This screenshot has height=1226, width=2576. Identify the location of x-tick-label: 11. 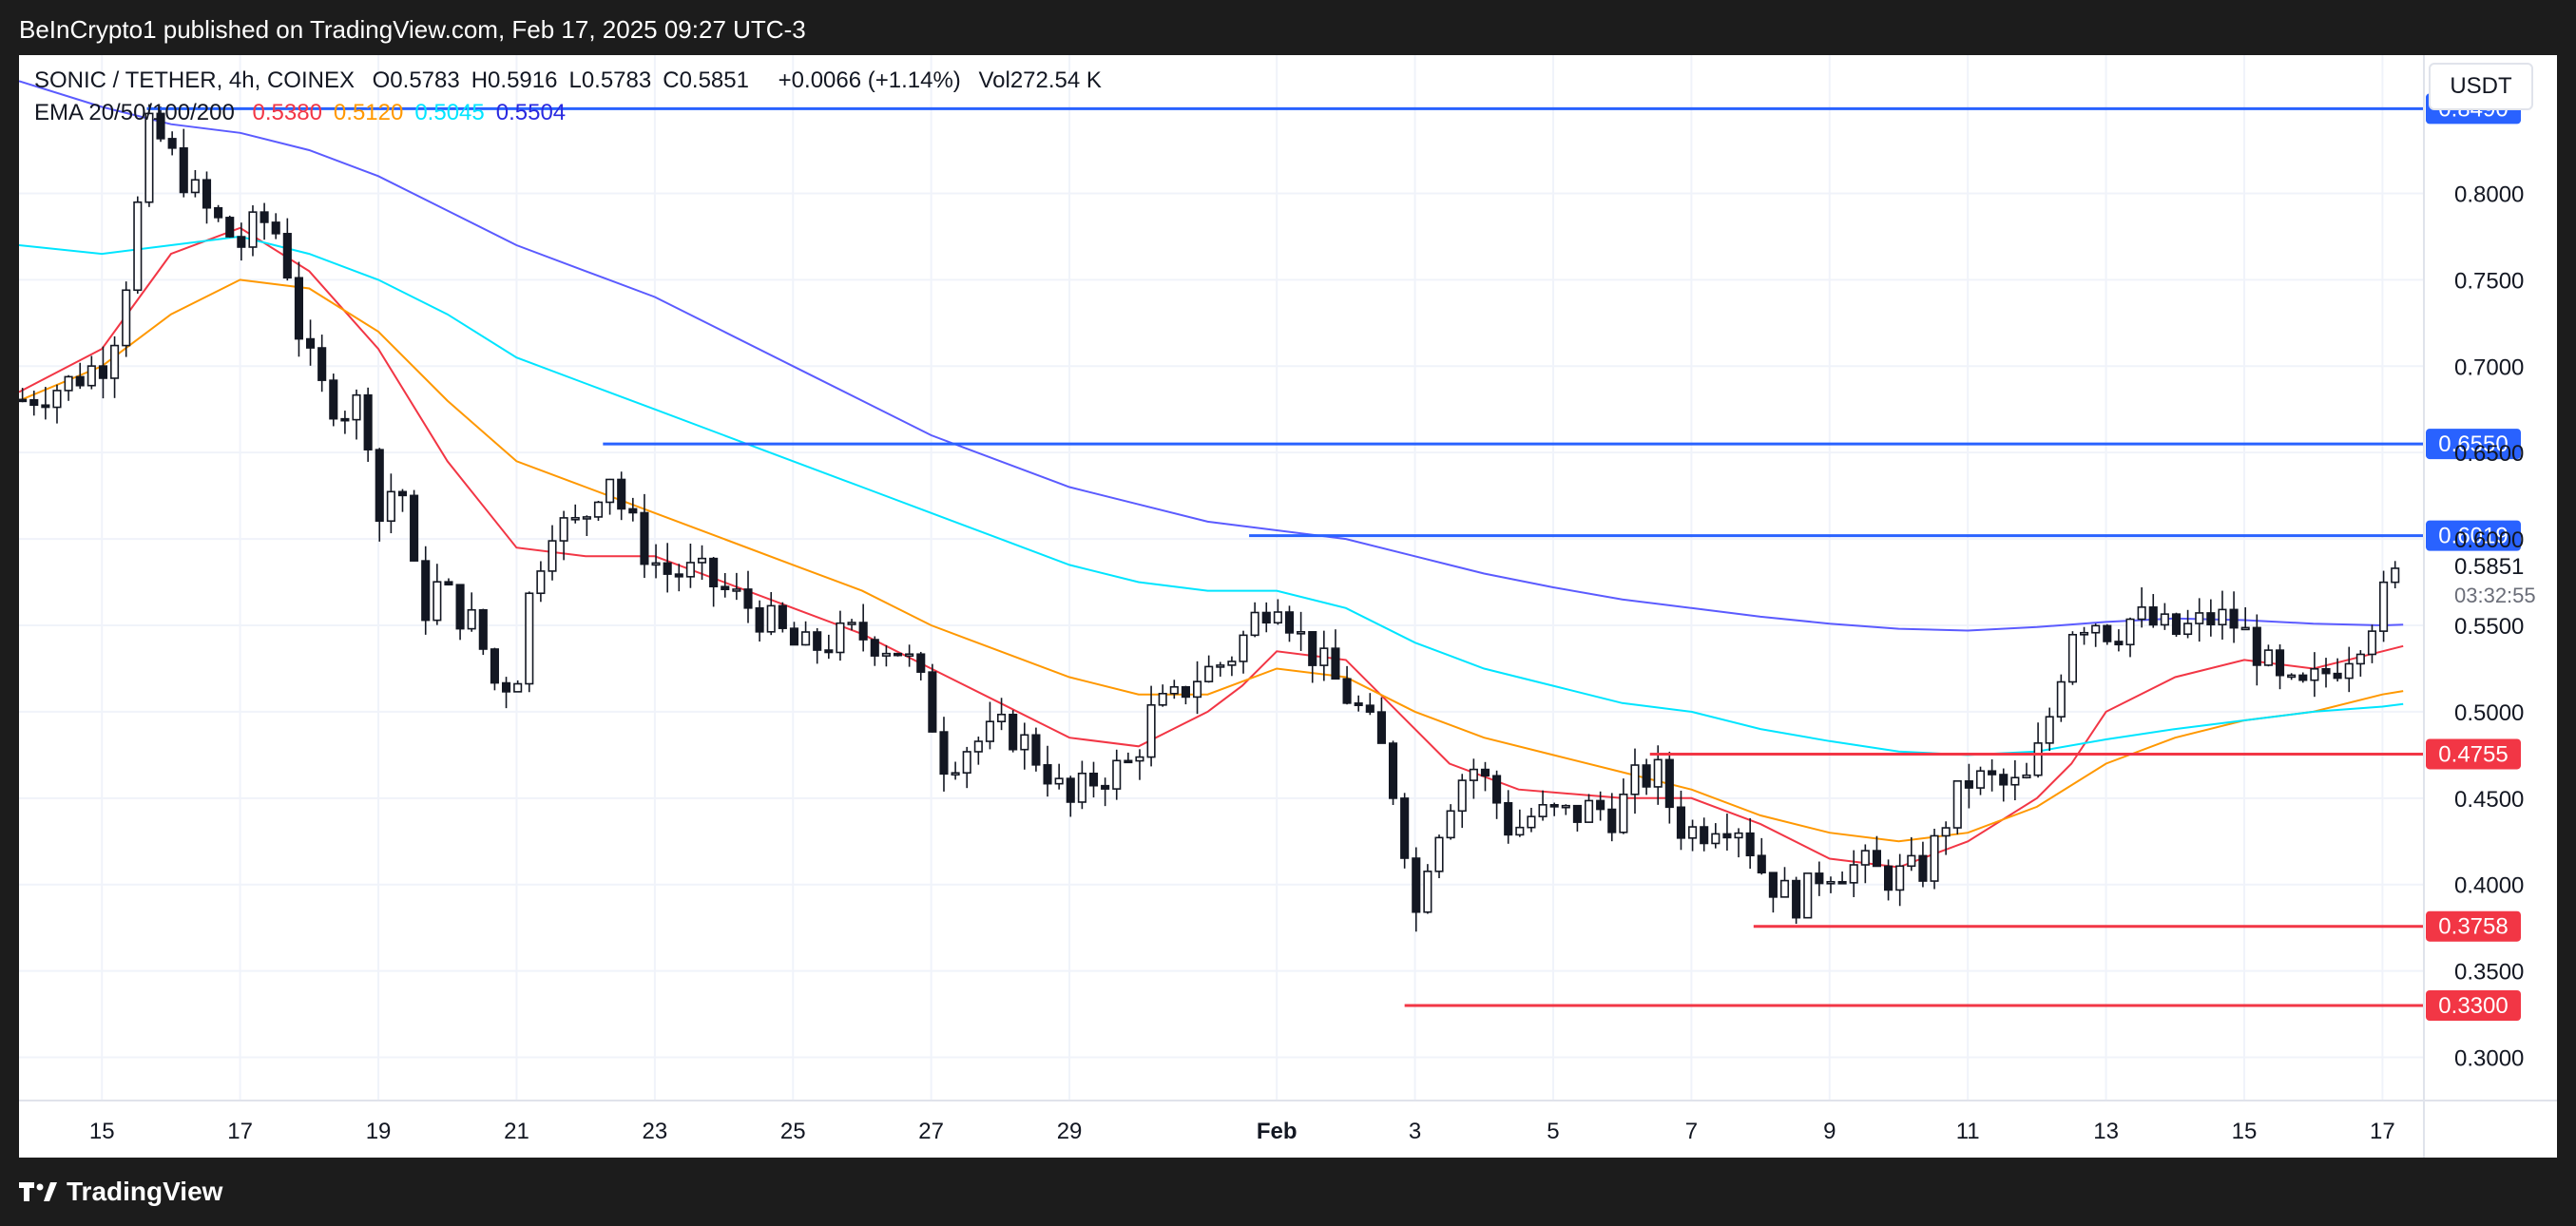
(1968, 1132).